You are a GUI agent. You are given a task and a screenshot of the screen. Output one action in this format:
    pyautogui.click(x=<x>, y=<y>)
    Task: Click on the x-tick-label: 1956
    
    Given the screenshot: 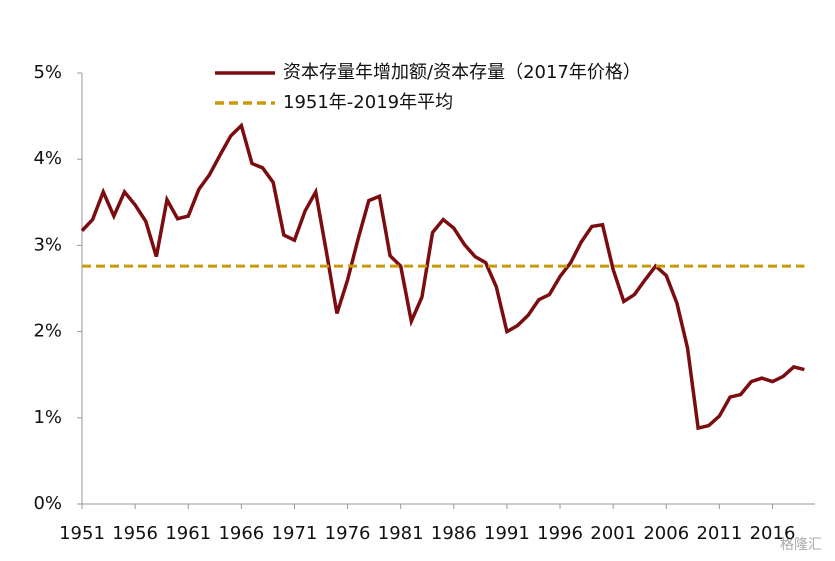 What is the action you would take?
    pyautogui.click(x=135, y=533)
    